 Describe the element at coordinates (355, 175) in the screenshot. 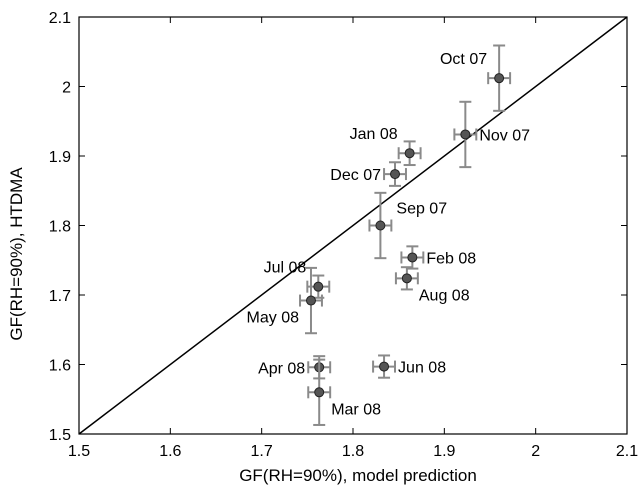

I see `point-label: Dec 07` at that location.